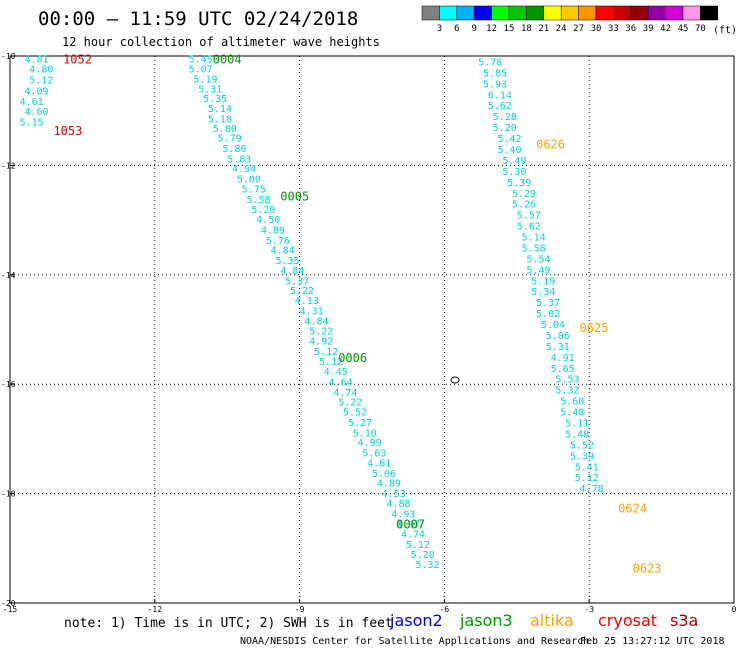 The width and height of the screenshot is (740, 650). Describe the element at coordinates (648, 29) in the screenshot. I see `colorbar-label: 39` at that location.